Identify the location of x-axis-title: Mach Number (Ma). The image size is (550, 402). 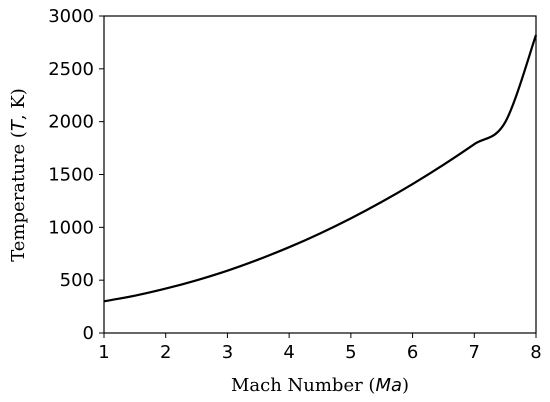
(320, 385).